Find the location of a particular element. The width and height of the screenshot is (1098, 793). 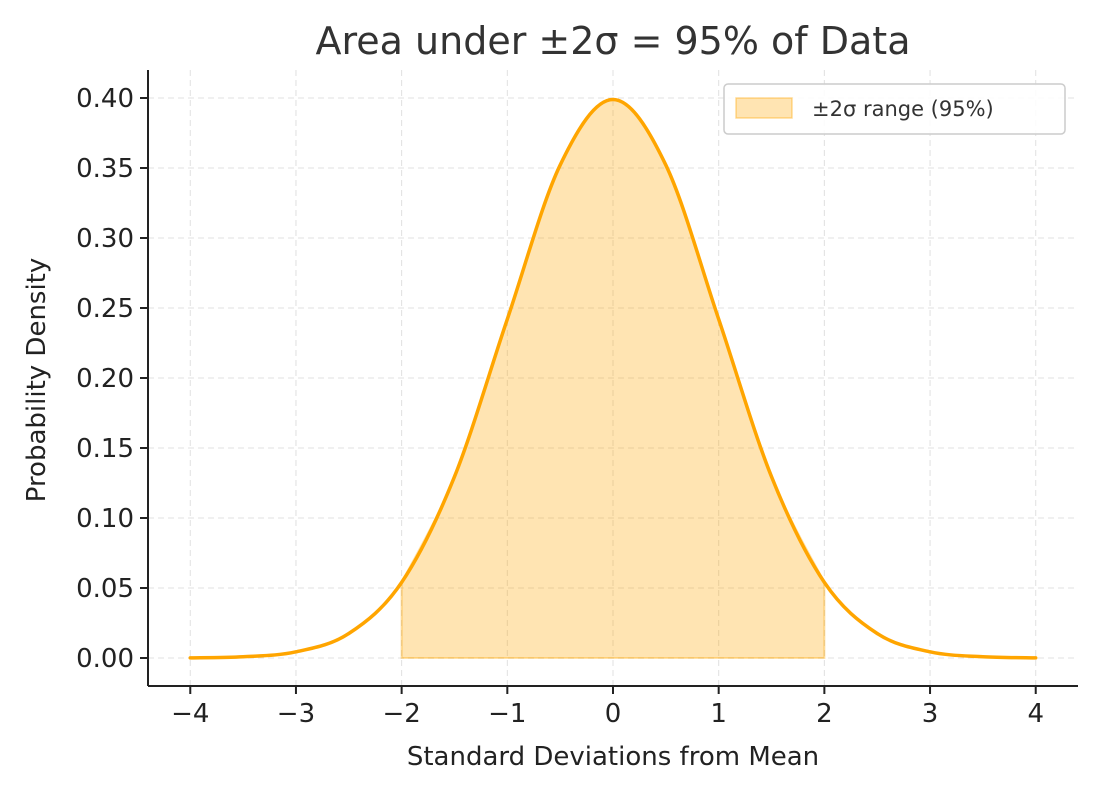

x-ticks: −4 −3 −2 −1 0 1 2 3 4 is located at coordinates (607, 707).